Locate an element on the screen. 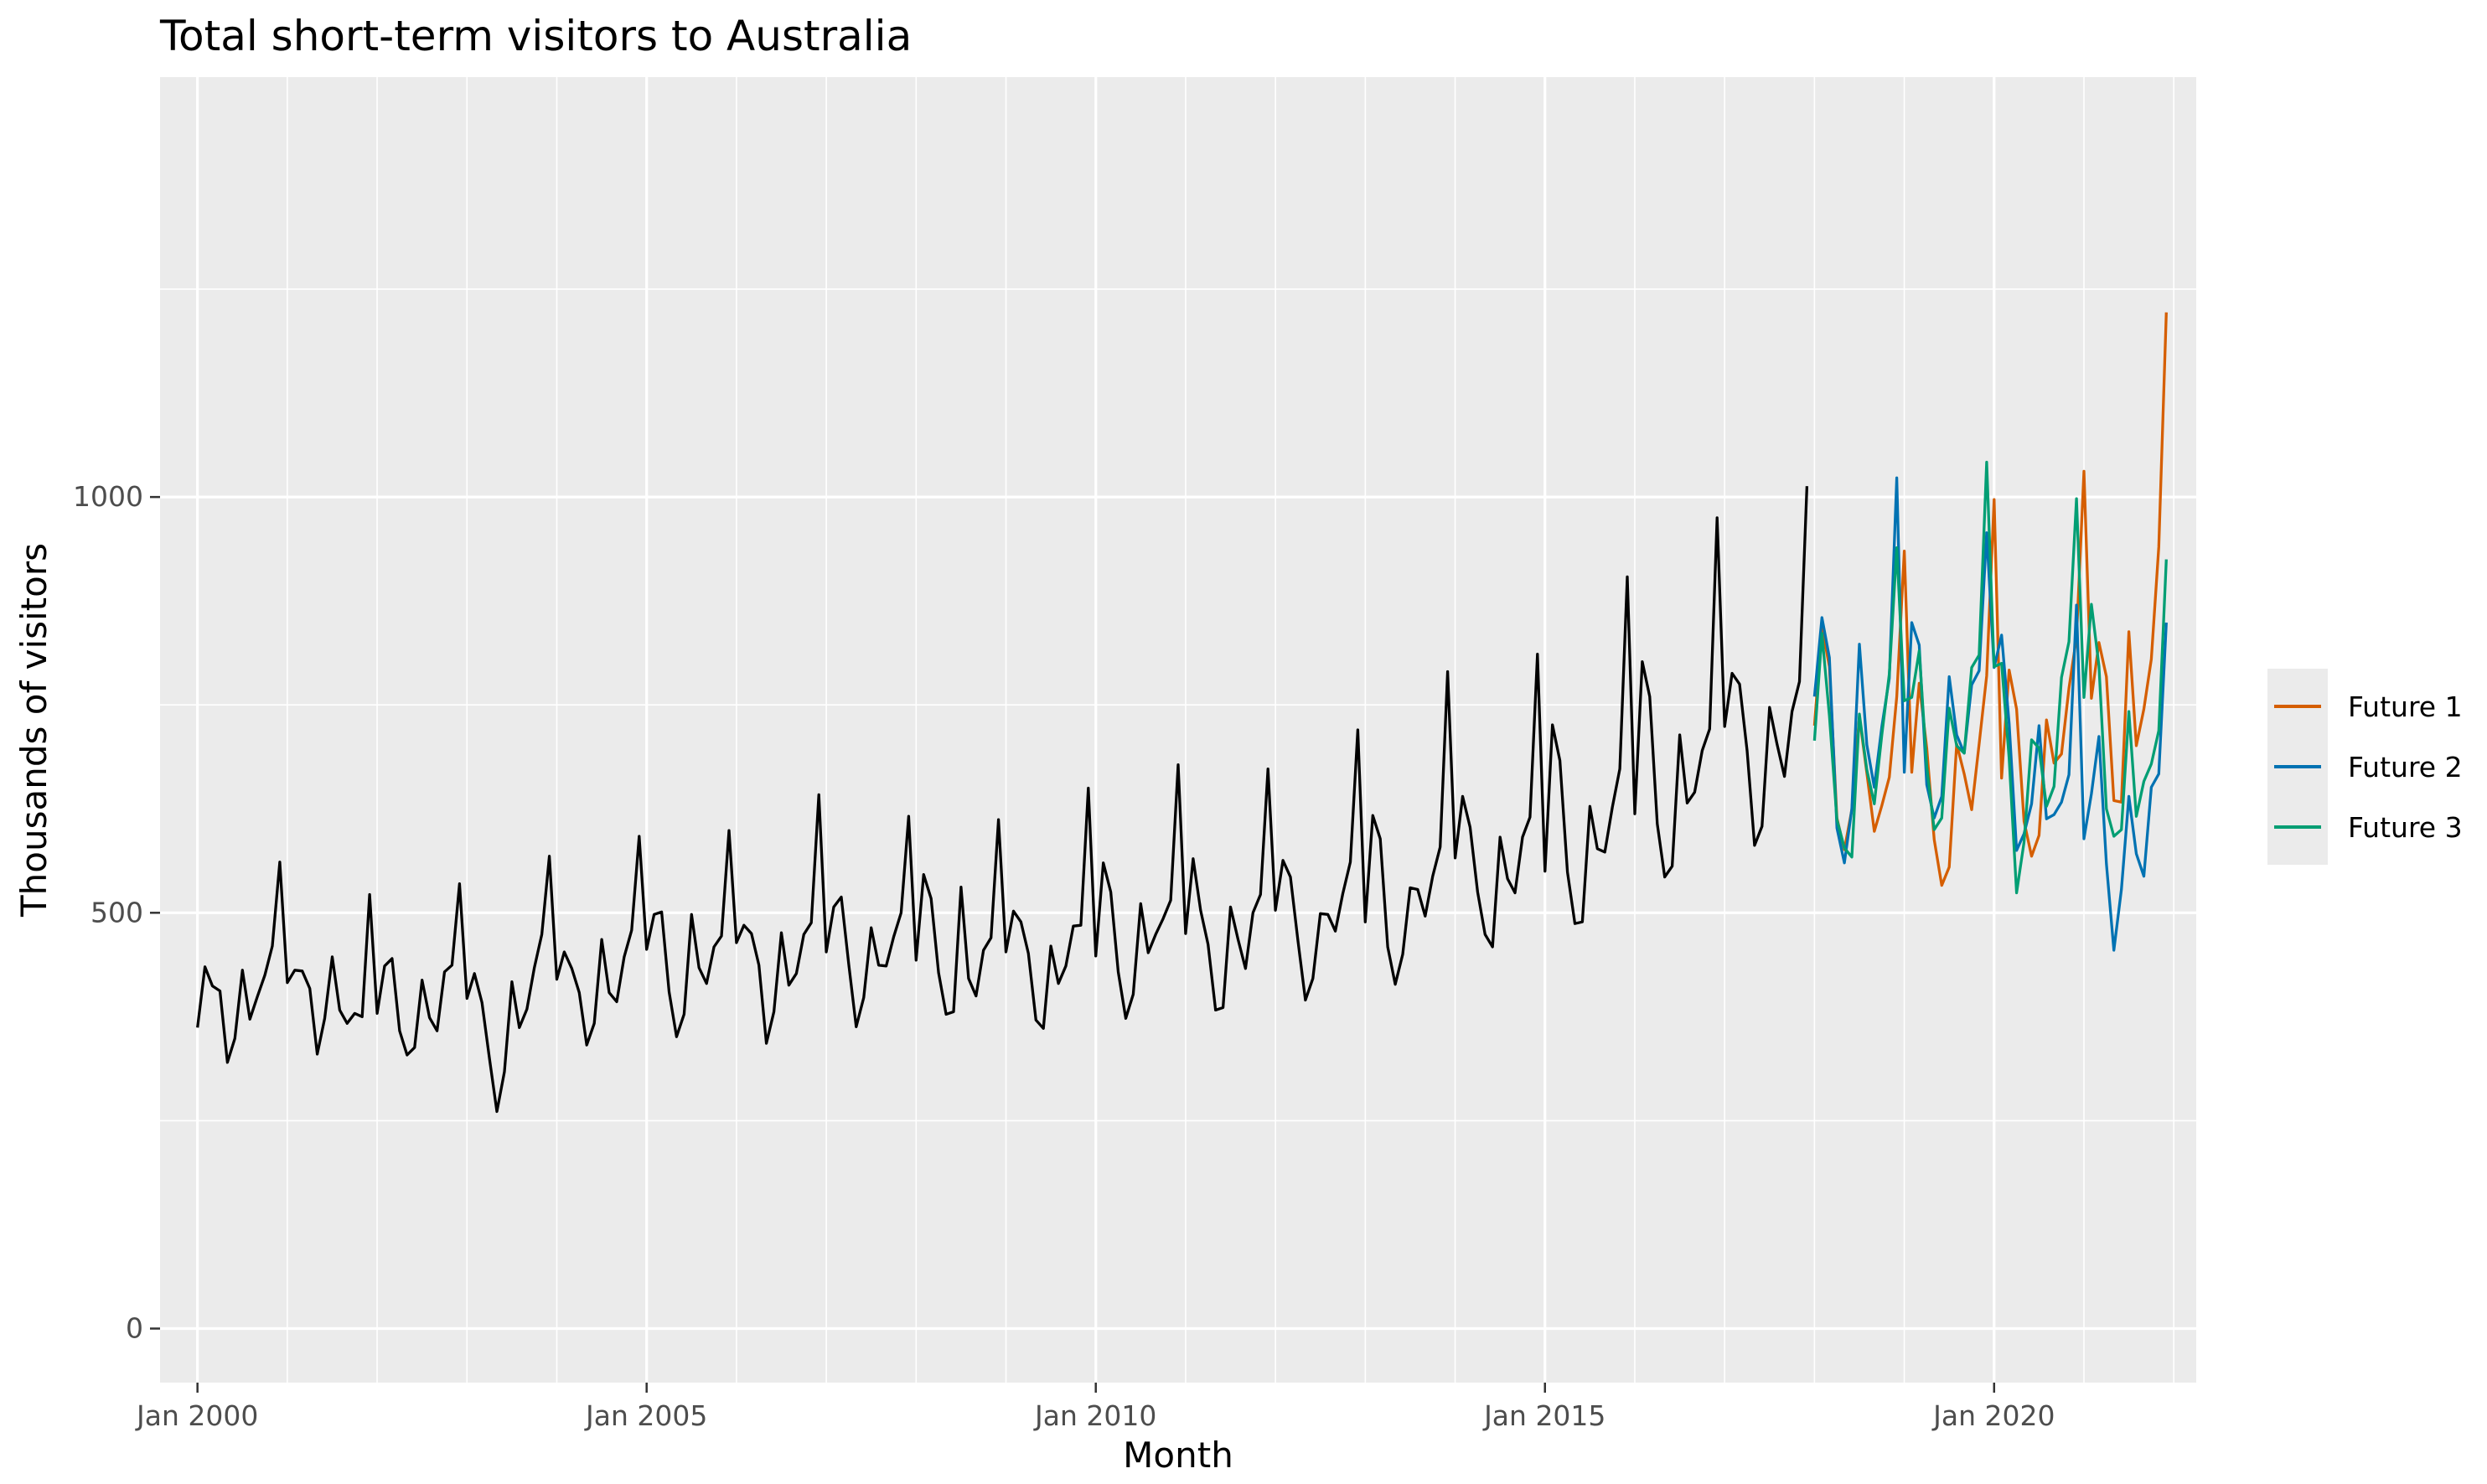 This screenshot has width=2487, height=1484. x-tick-label: Jan 2015 is located at coordinates (1543, 1416).